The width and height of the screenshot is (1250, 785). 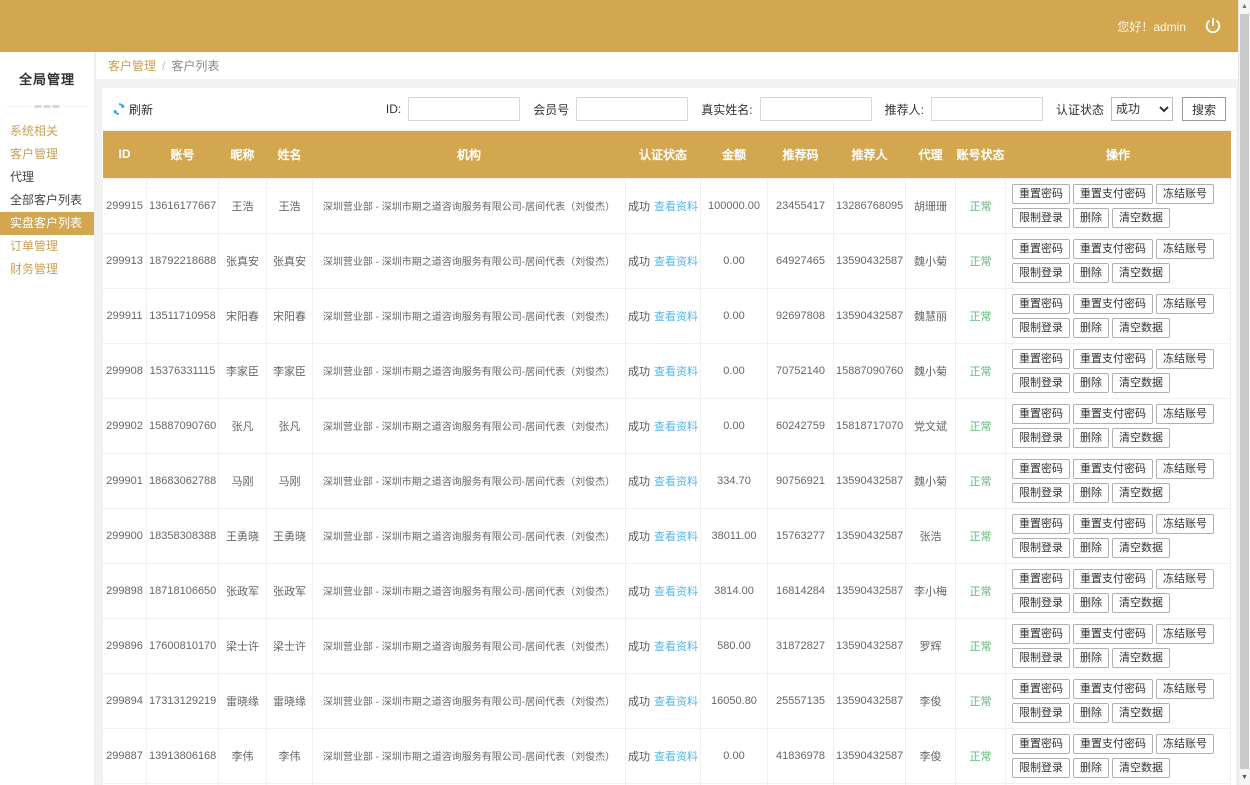 What do you see at coordinates (1151, 26) in the screenshot?
I see `greeting-text: 您好！admin` at bounding box center [1151, 26].